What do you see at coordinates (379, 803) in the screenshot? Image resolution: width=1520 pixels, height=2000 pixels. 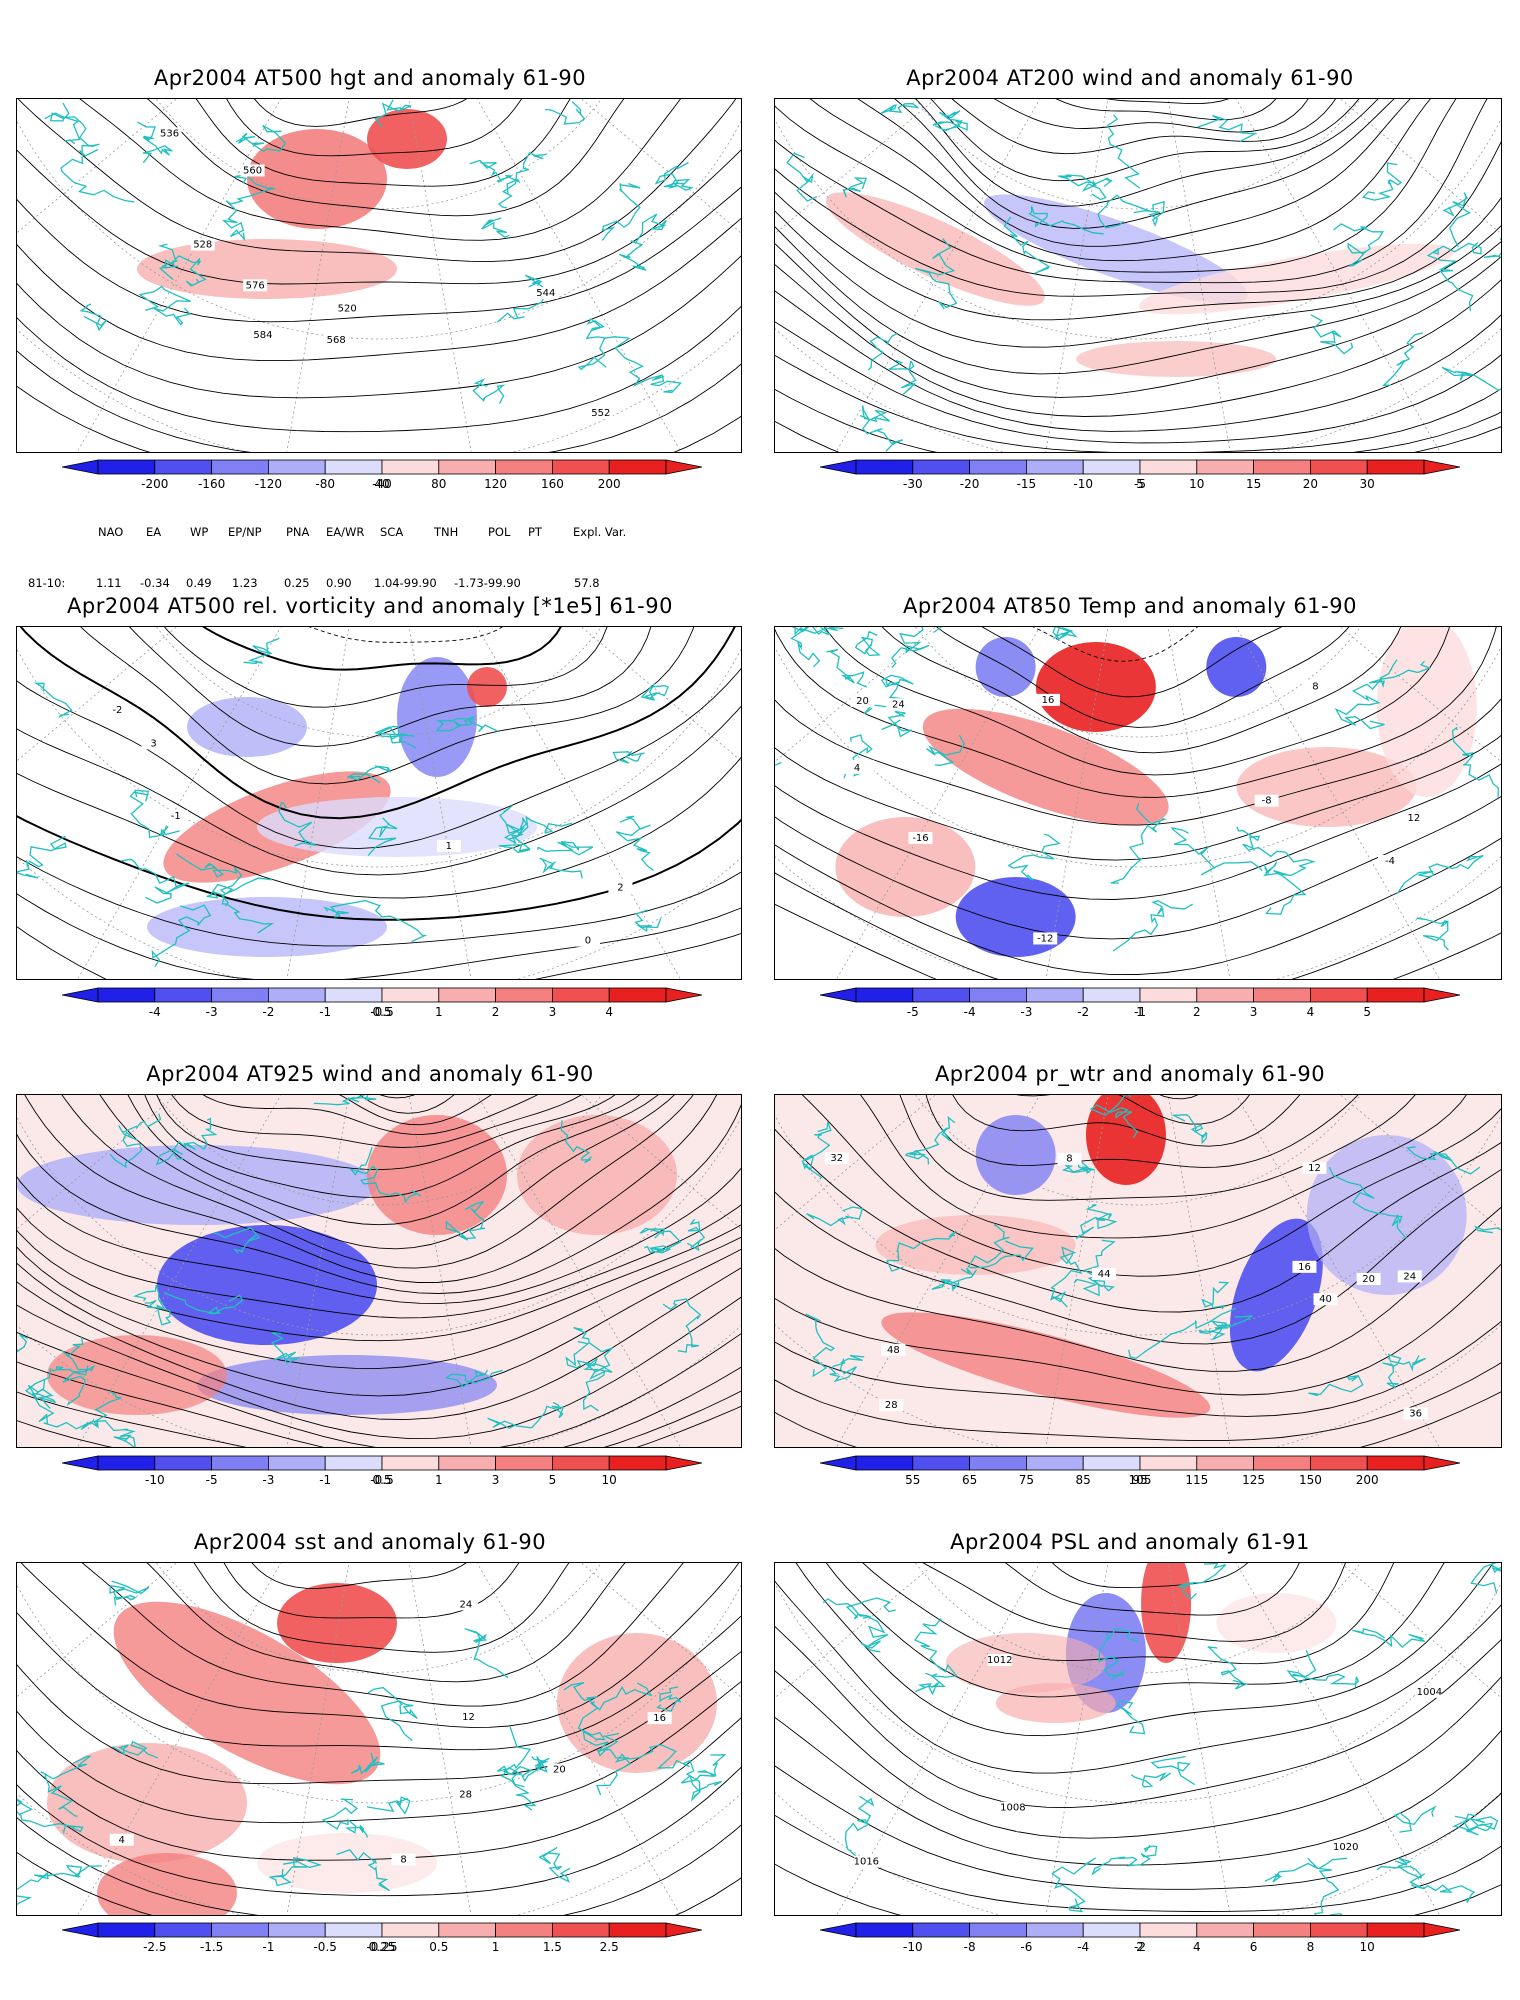 I see `map-canvas: 0 -1 1 -2 2 3` at bounding box center [379, 803].